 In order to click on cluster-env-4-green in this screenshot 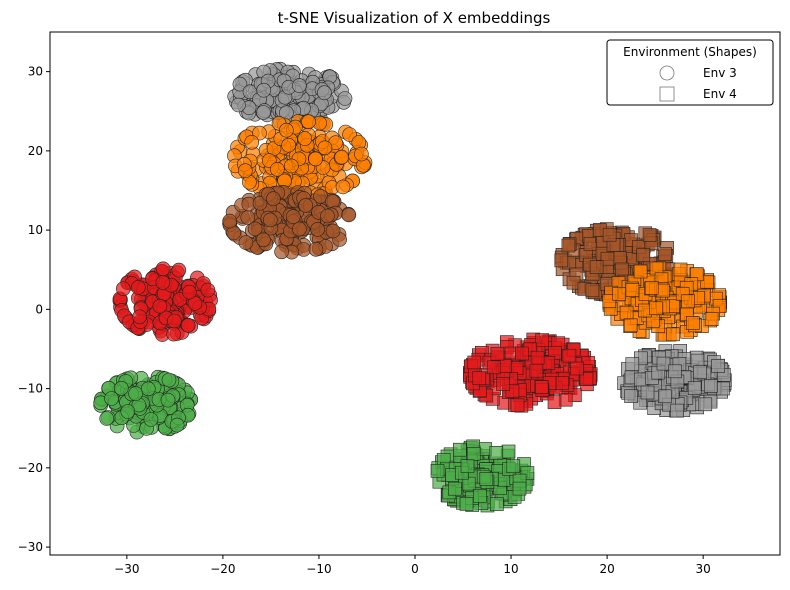, I will do `click(482, 476)`.